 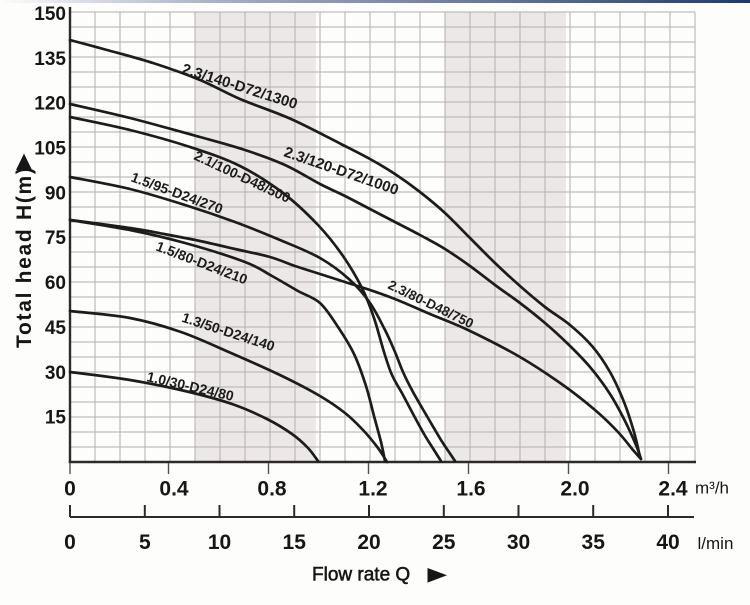 What do you see at coordinates (145, 542) in the screenshot?
I see `svg-text: 5` at bounding box center [145, 542].